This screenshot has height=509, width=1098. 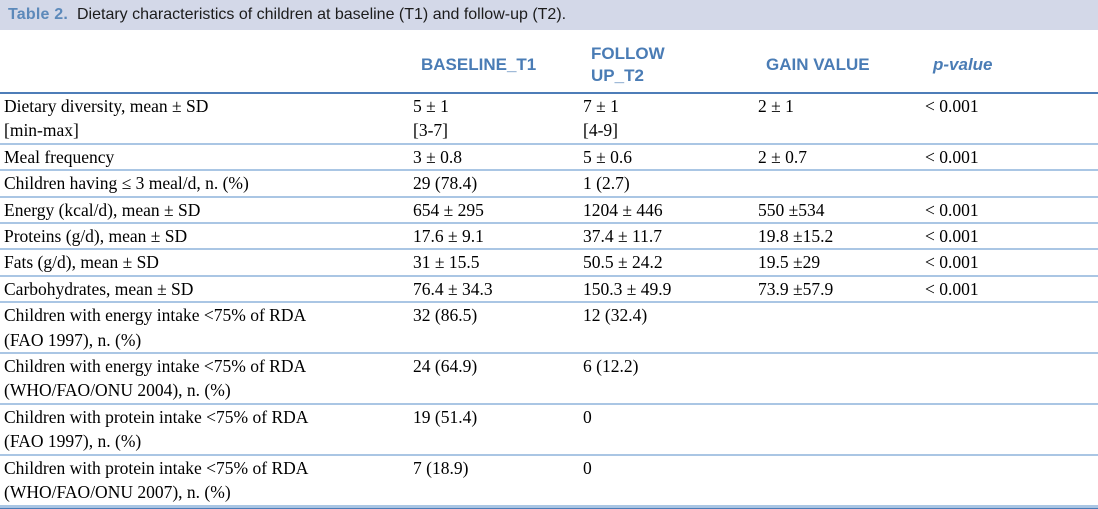 What do you see at coordinates (494, 289) in the screenshot?
I see `cell-baseline: 76.4 ± 34.3` at bounding box center [494, 289].